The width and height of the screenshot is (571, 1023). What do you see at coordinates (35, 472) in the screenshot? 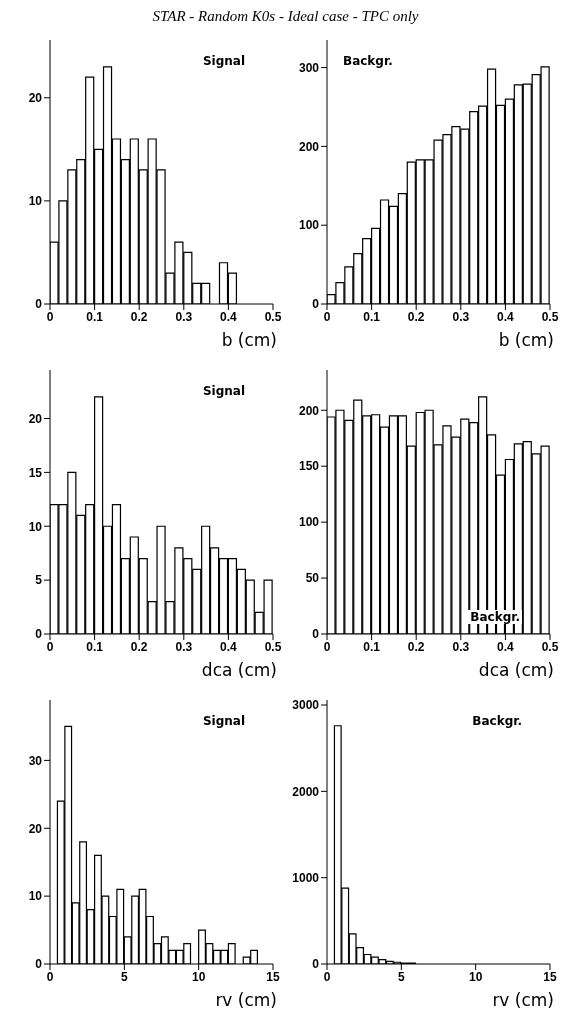
I see `y-tick-label: 15` at bounding box center [35, 472].